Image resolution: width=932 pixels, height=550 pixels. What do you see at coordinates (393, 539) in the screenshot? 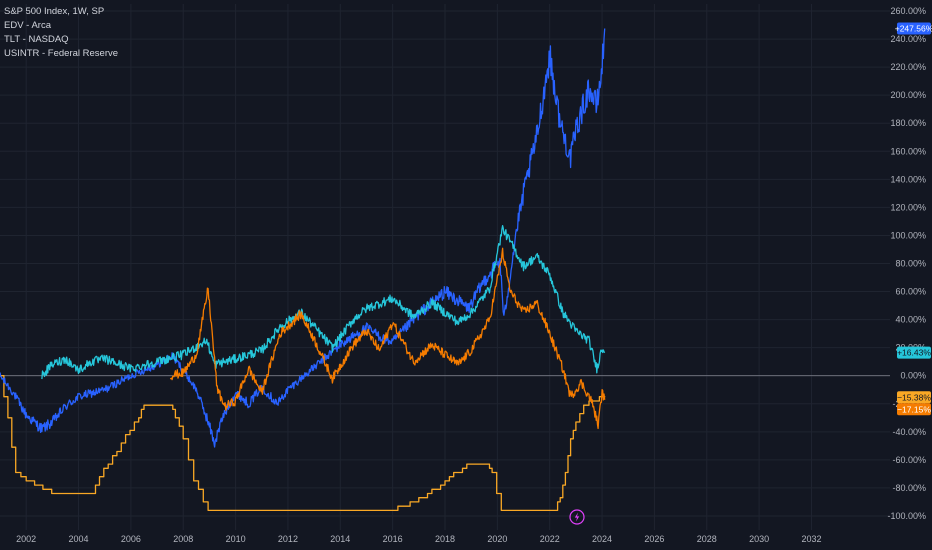
I see `x-tick-label: 2016` at bounding box center [393, 539].